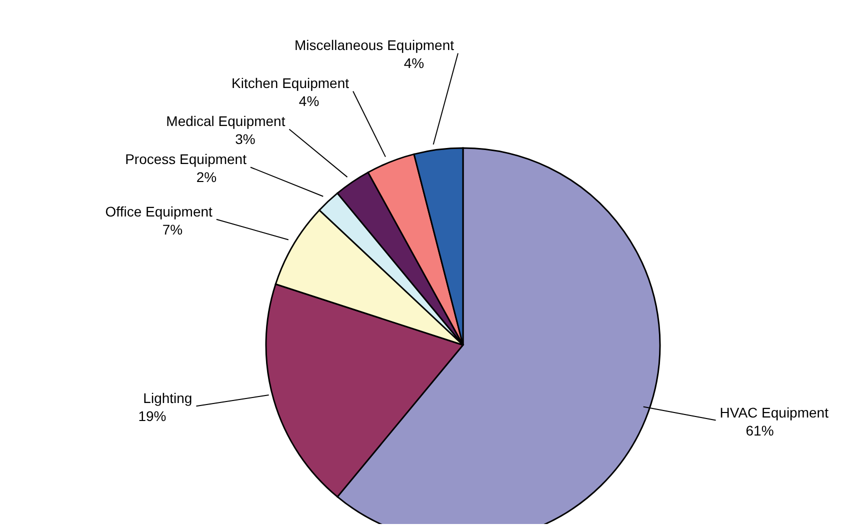  Describe the element at coordinates (226, 121) in the screenshot. I see `slice-label: Medical Equipment` at that location.